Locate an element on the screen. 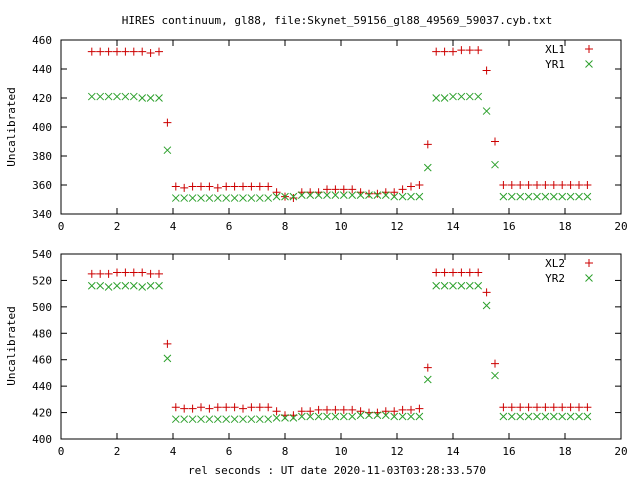  legend-label: XL1 is located at coordinates (555, 49).